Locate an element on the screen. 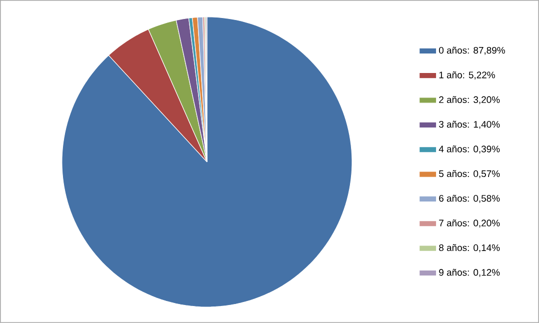 The height and width of the screenshot is (323, 539). legend-label: 3 años: 1,40% is located at coordinates (469, 124).